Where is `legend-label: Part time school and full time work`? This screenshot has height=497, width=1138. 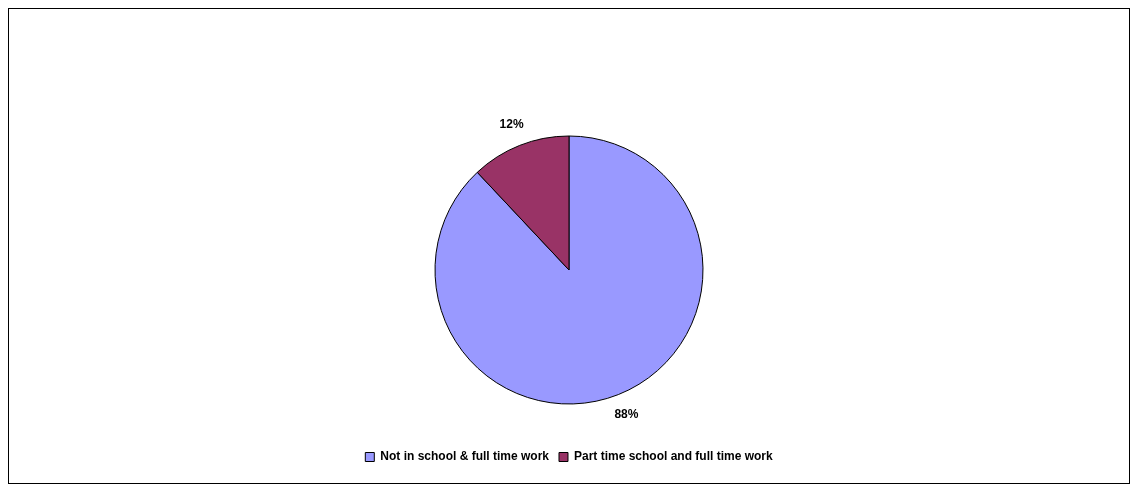 legend-label: Part time school and full time work is located at coordinates (673, 456).